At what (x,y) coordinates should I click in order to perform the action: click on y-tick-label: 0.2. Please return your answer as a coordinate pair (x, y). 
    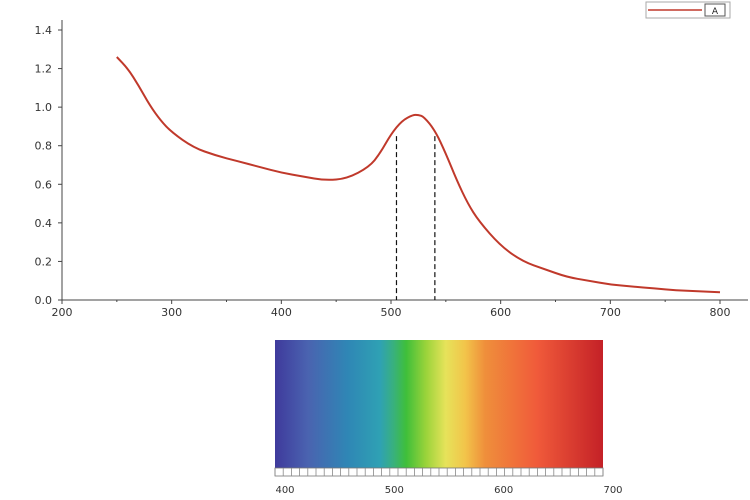
    Looking at the image, I should click on (44, 261).